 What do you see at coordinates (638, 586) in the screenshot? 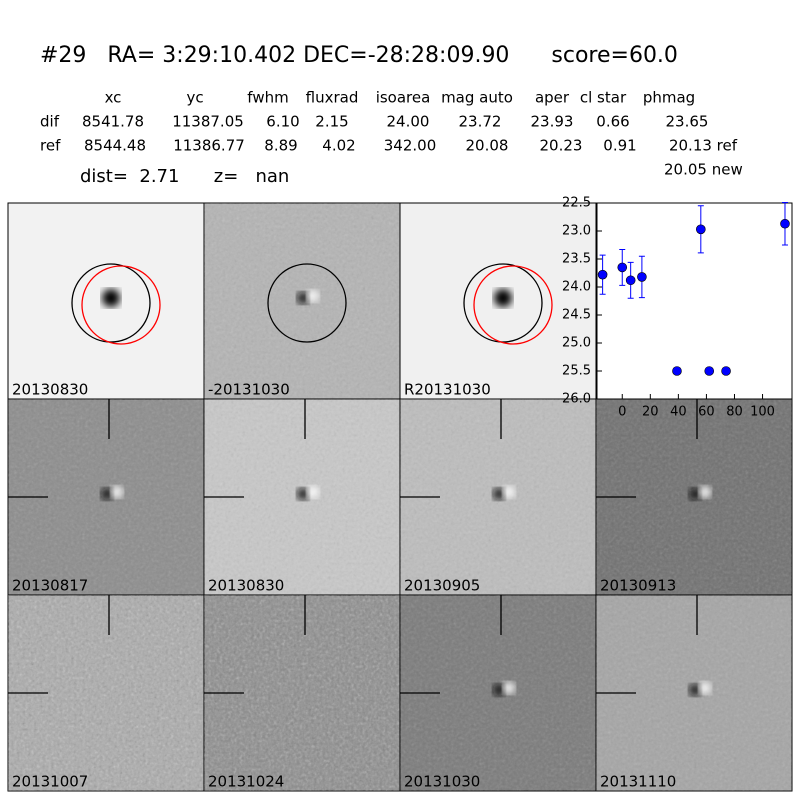
I see `stamp-label: 20130913` at bounding box center [638, 586].